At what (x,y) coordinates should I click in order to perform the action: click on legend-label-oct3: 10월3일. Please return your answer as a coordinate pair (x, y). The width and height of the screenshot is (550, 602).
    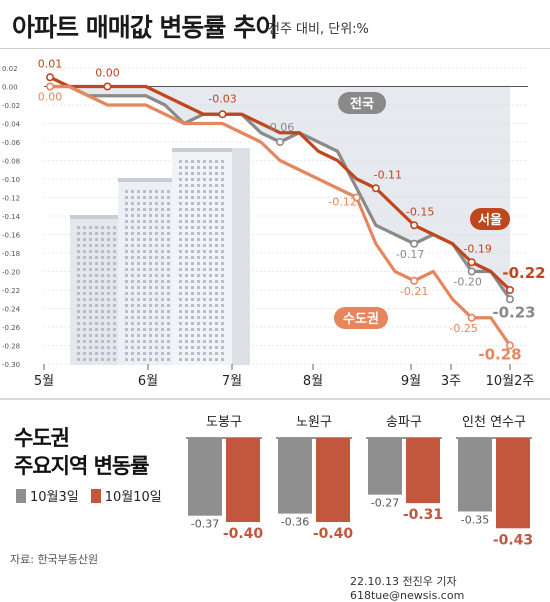
    Looking at the image, I should click on (54, 497).